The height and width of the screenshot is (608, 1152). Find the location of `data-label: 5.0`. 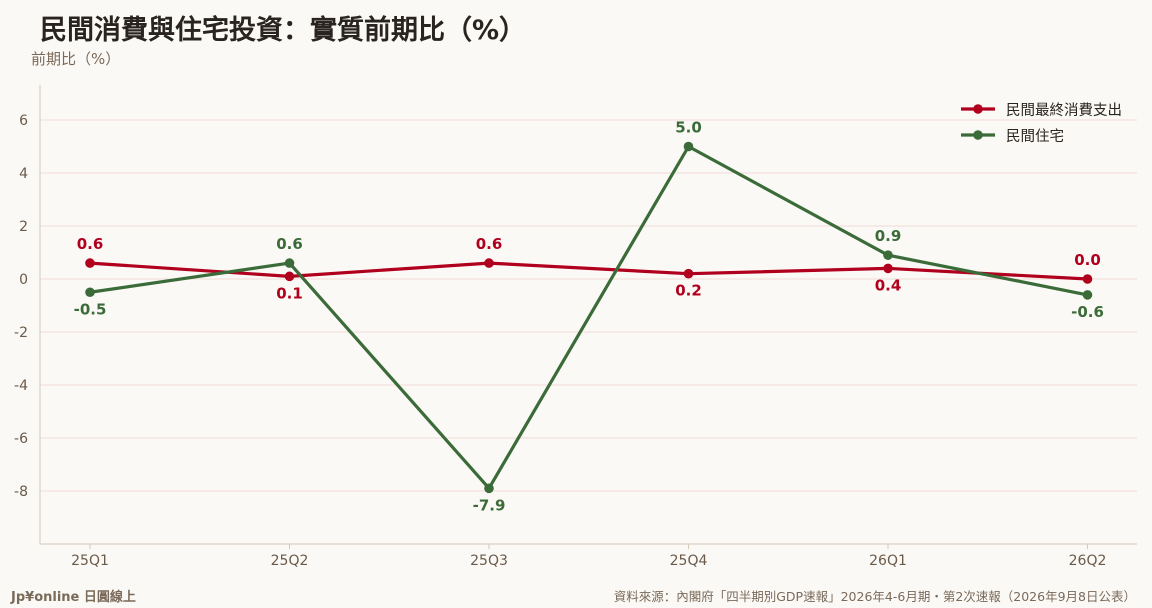

data-label: 5.0 is located at coordinates (688, 128).